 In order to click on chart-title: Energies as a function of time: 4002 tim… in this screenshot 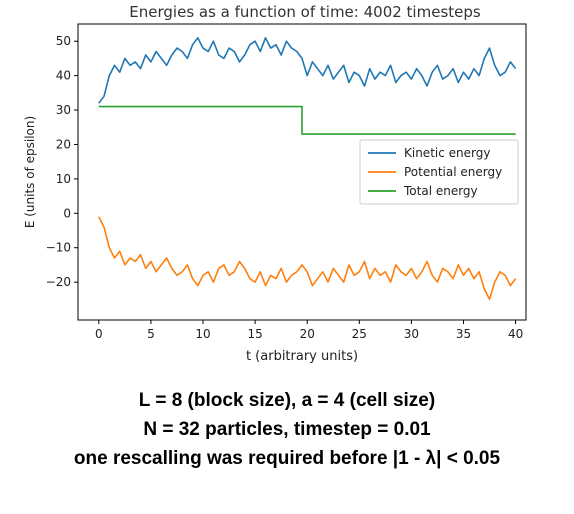, I will do `click(305, 12)`.